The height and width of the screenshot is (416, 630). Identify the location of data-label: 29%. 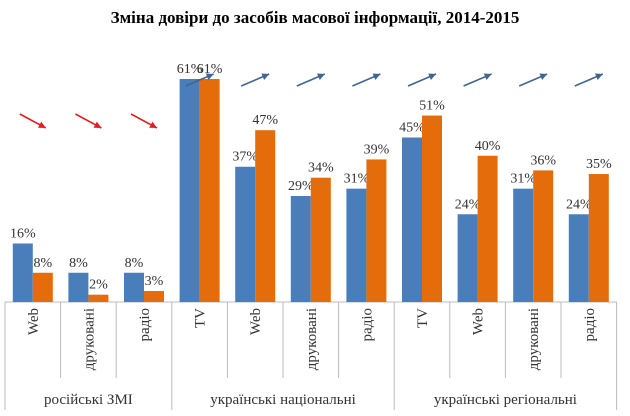
(301, 186).